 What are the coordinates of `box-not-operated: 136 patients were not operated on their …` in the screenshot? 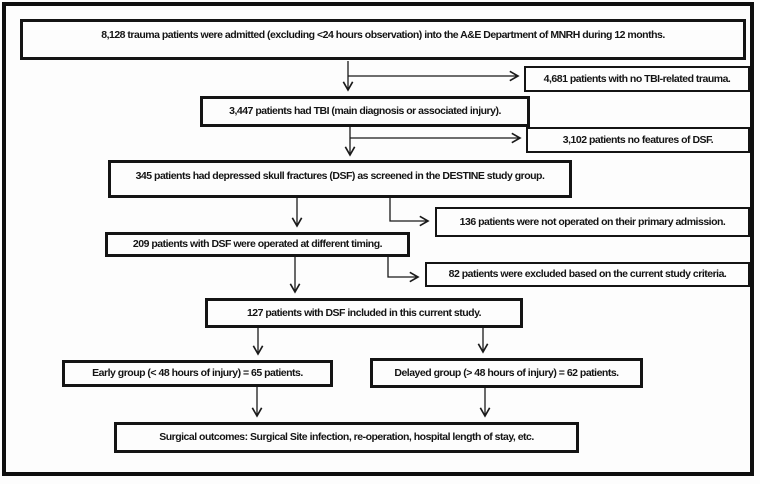 It's located at (592, 222).